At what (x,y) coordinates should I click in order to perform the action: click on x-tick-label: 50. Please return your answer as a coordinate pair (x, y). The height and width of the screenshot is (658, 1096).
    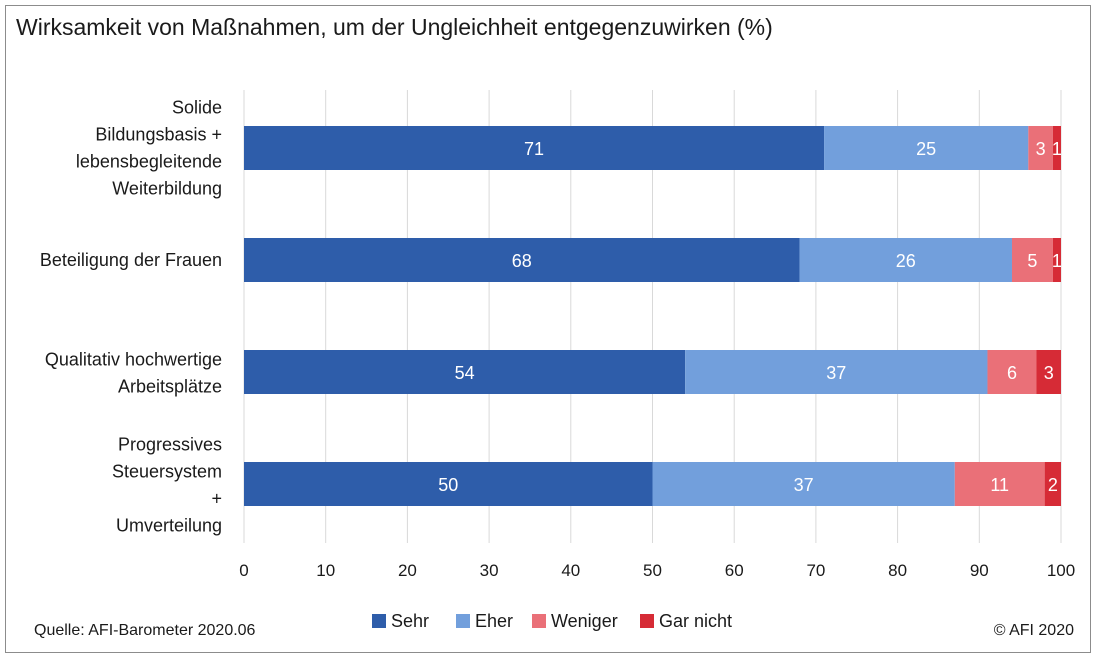
    Looking at the image, I should click on (652, 570).